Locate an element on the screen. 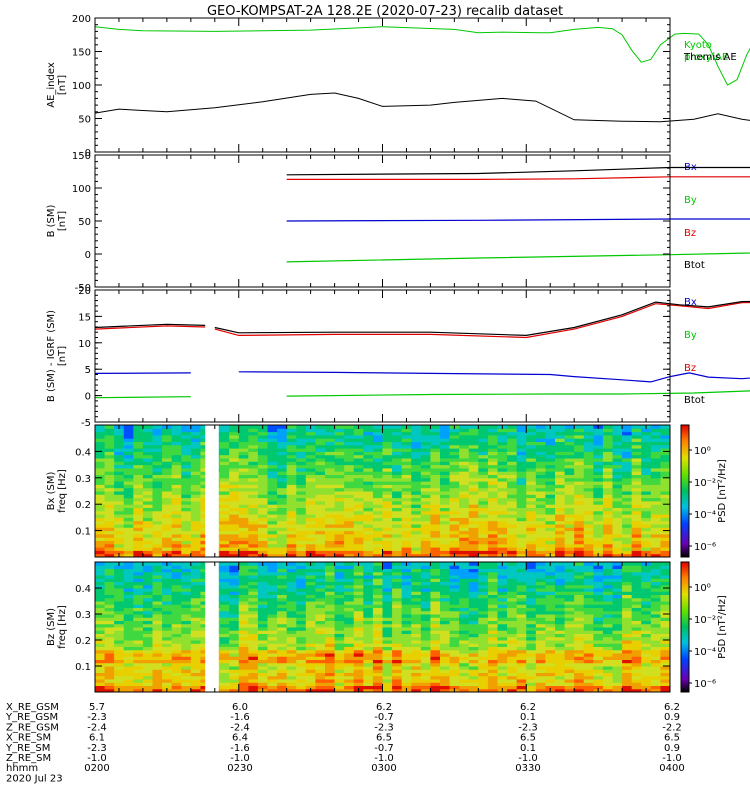 This screenshot has height=800, width=750. ephemeris-value: 0400 is located at coordinates (671, 768).